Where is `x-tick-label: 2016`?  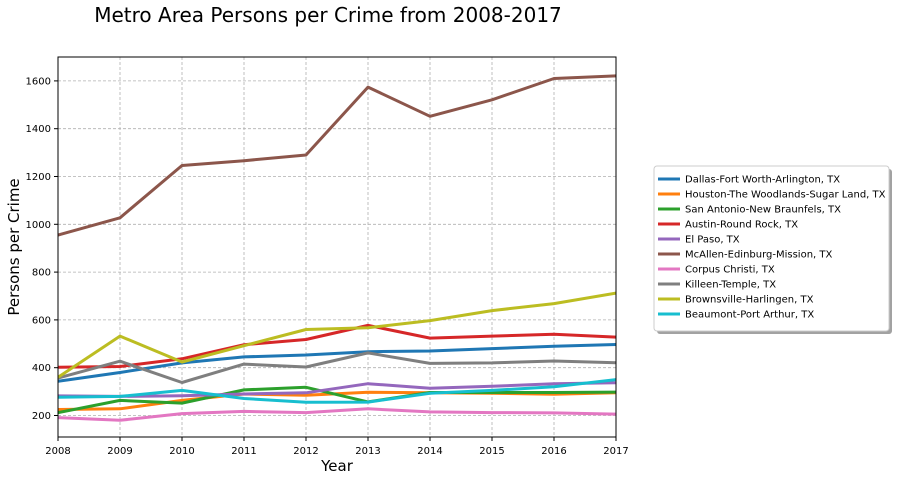 x-tick-label: 2016 is located at coordinates (553, 451).